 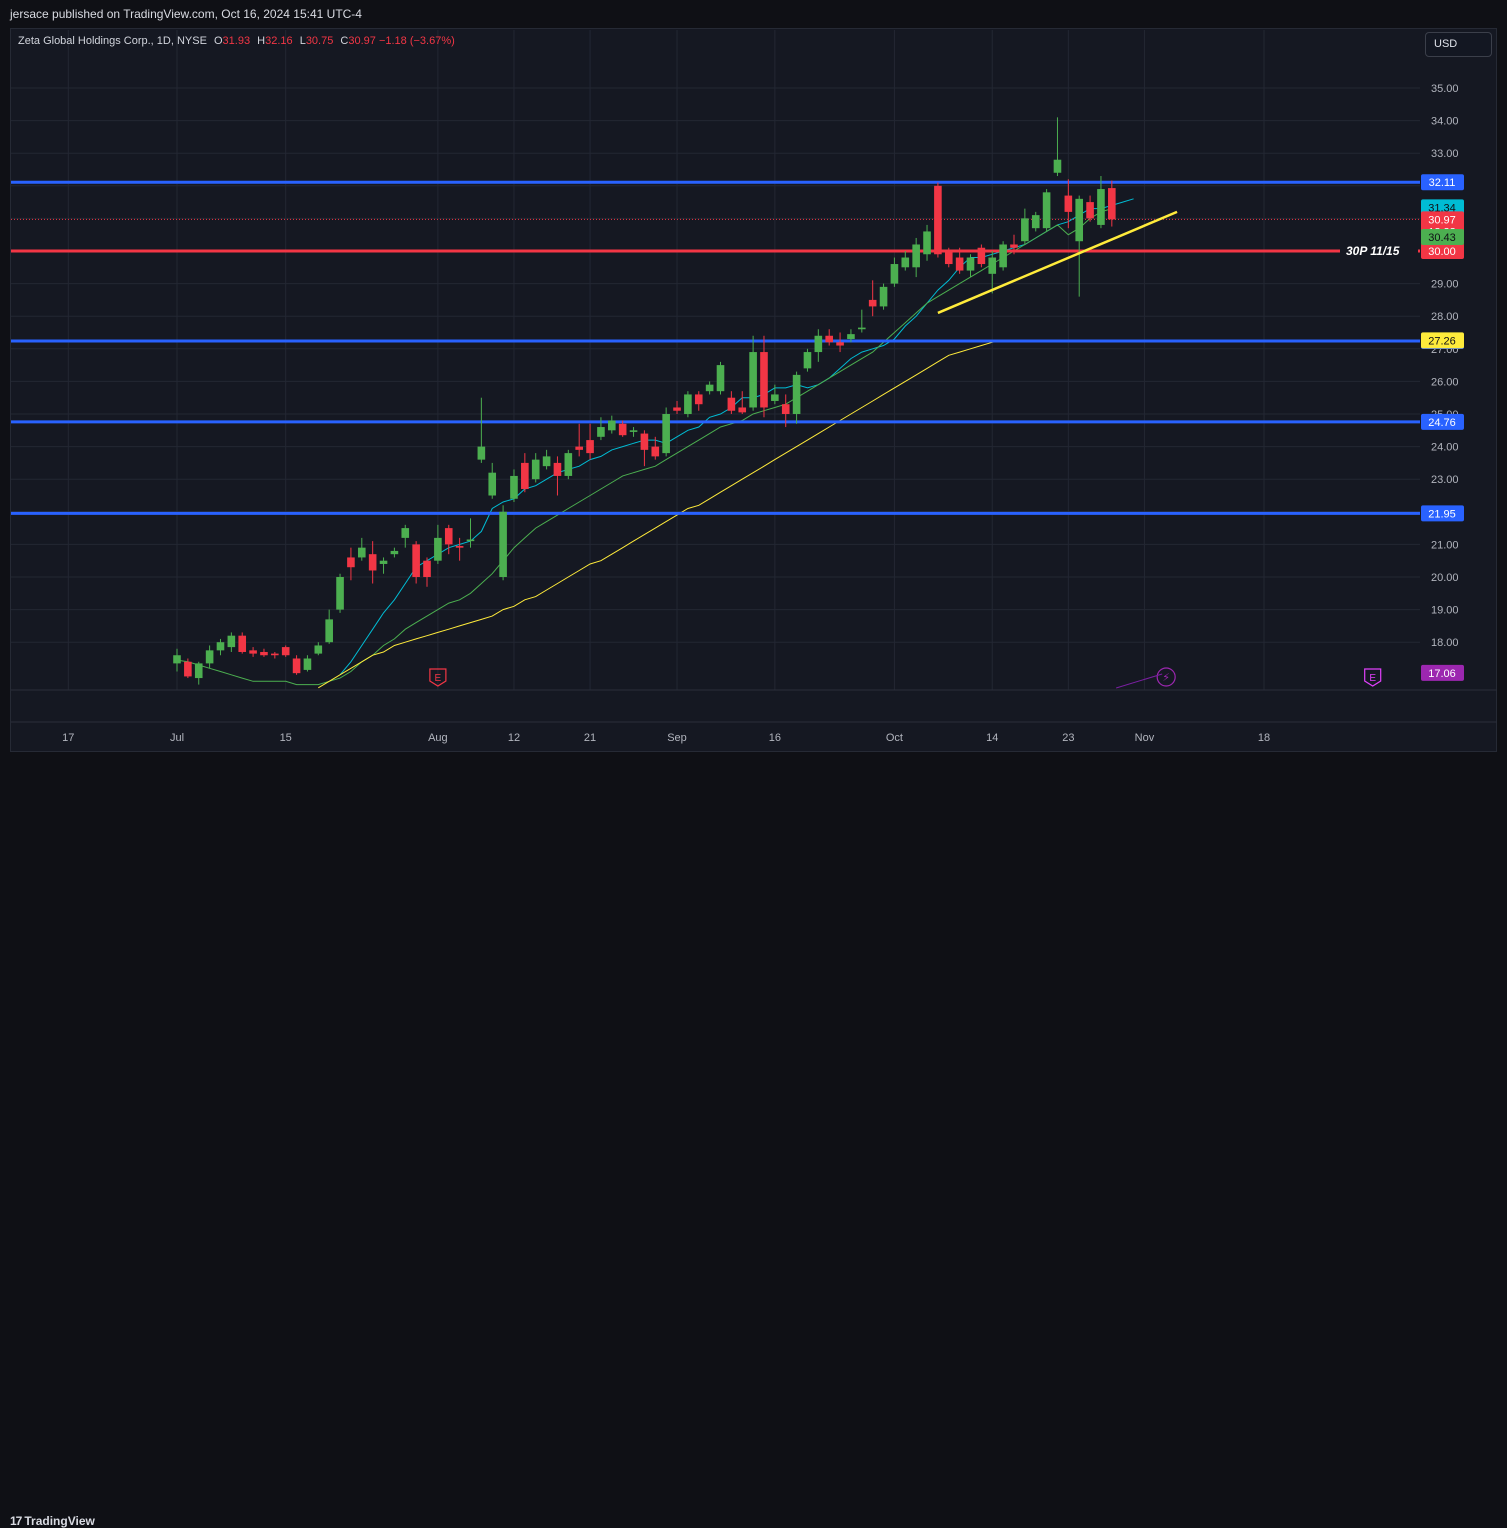 What do you see at coordinates (1445, 382) in the screenshot?
I see `y-tick-label: 26.00` at bounding box center [1445, 382].